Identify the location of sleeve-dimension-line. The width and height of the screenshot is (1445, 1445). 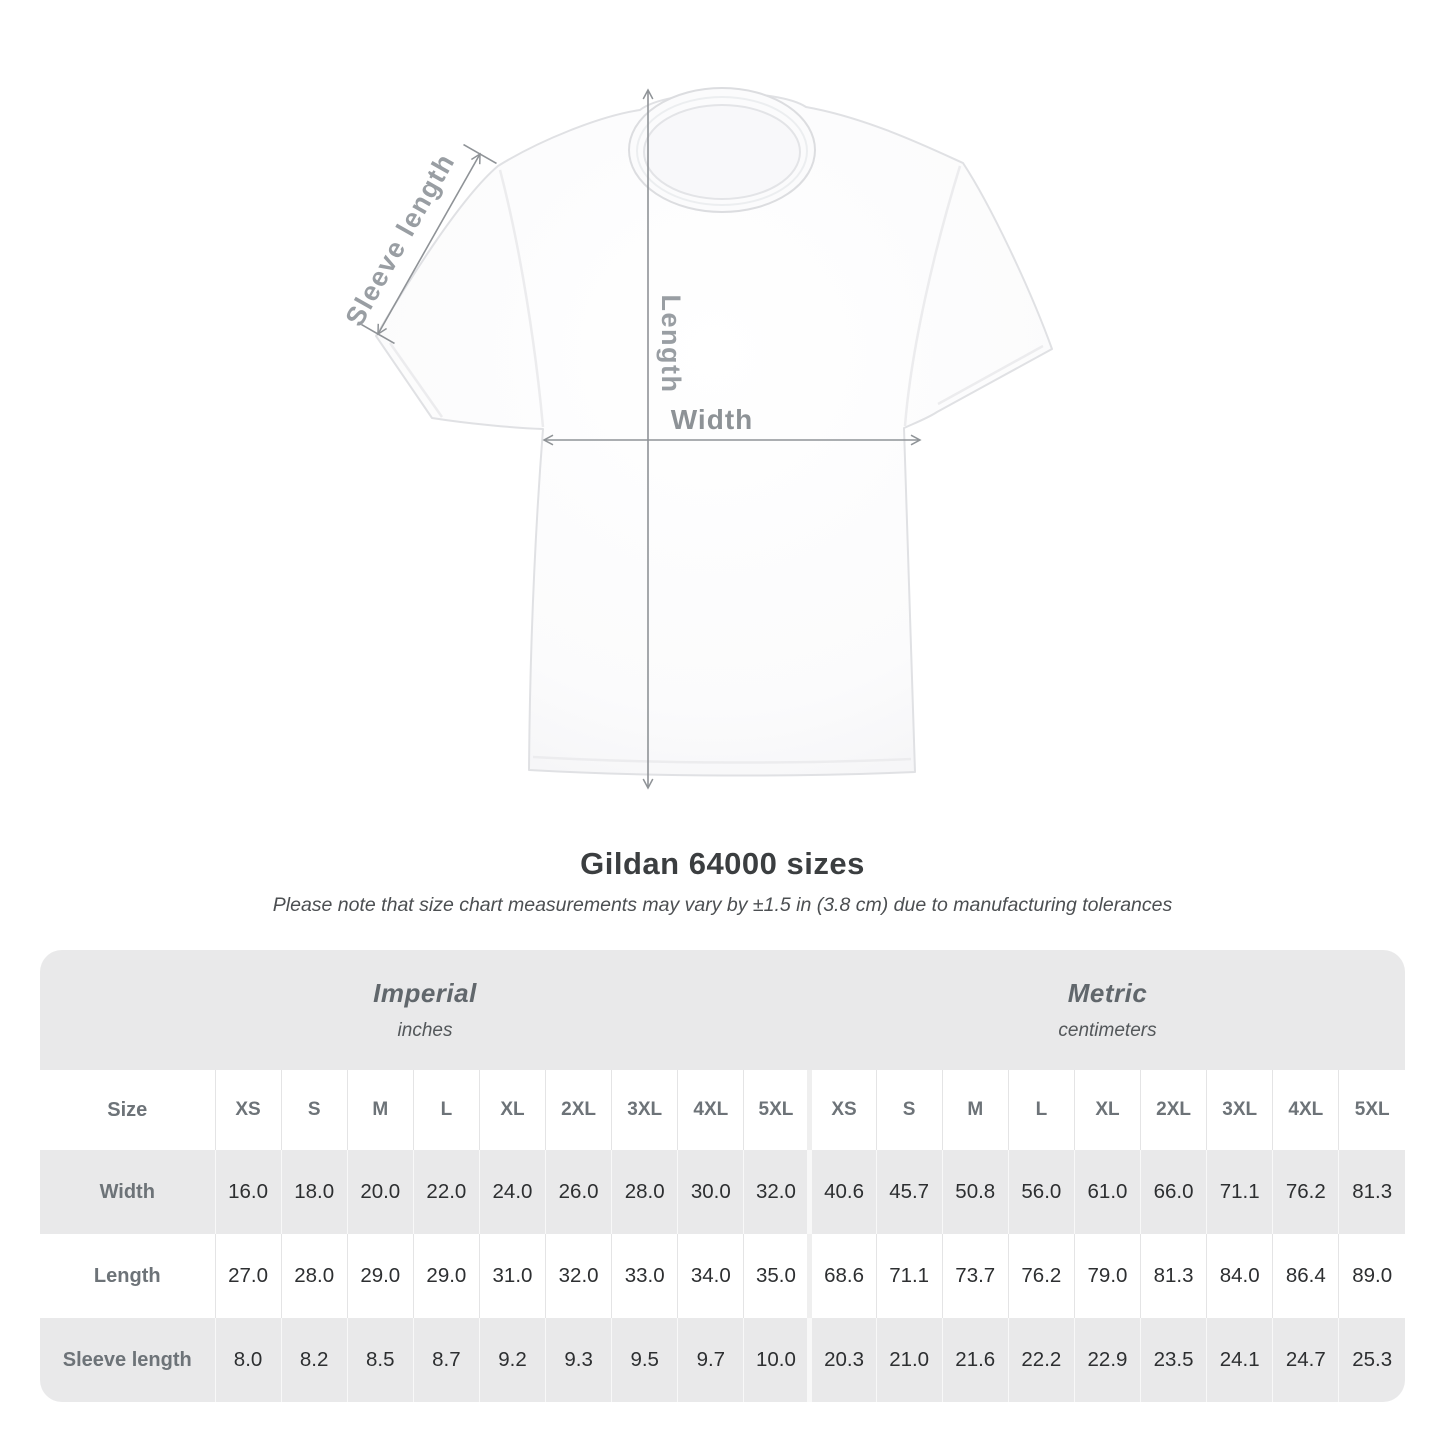
(429, 244).